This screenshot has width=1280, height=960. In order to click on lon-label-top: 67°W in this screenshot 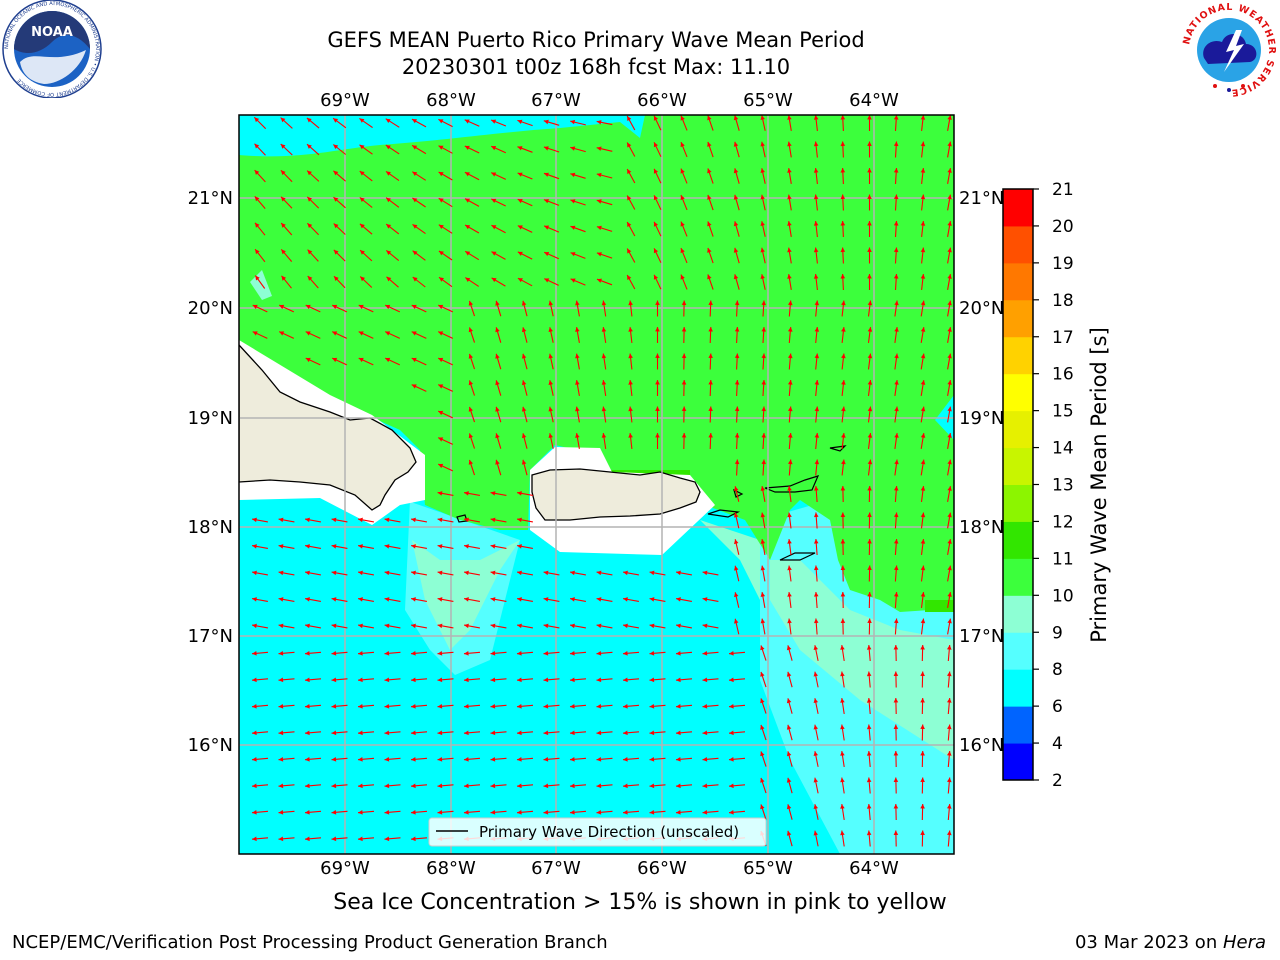, I will do `click(556, 100)`.